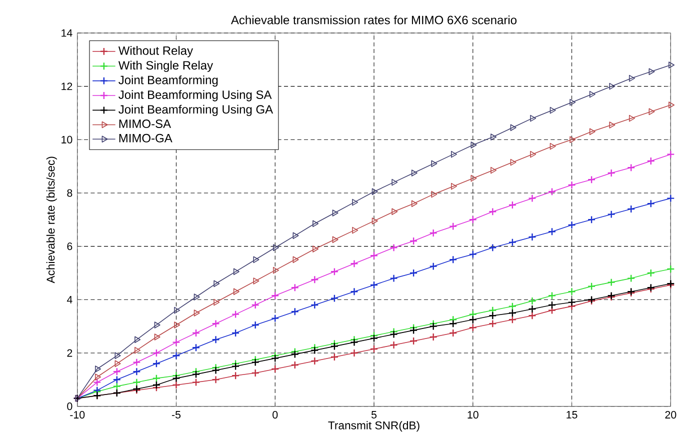 The width and height of the screenshot is (688, 441). What do you see at coordinates (67, 33) in the screenshot?
I see `y-tick-label: 14` at bounding box center [67, 33].